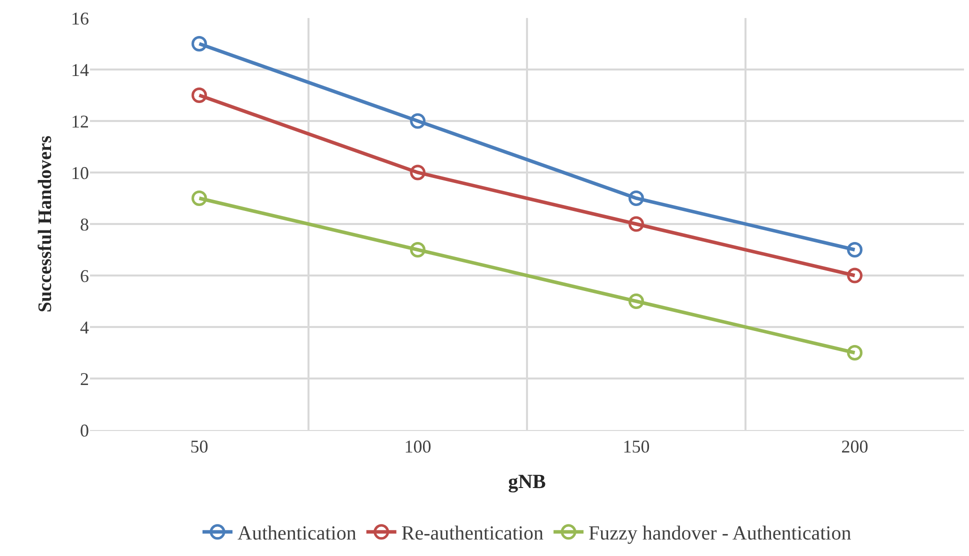 Image resolution: width=969 pixels, height=556 pixels. I want to click on y-tick-label: 16, so click(80, 18).